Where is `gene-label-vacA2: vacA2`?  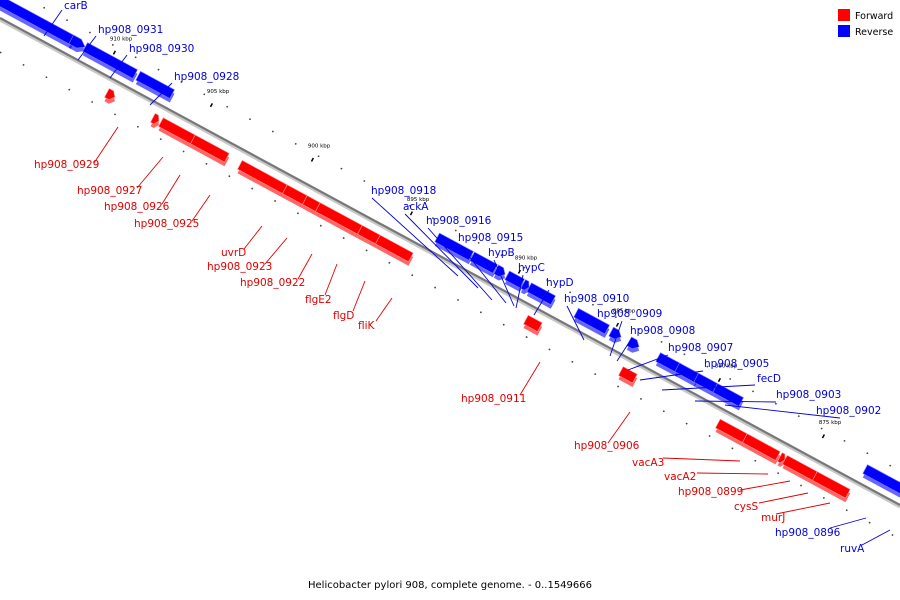
gene-label-vacA2: vacA2 is located at coordinates (680, 477).